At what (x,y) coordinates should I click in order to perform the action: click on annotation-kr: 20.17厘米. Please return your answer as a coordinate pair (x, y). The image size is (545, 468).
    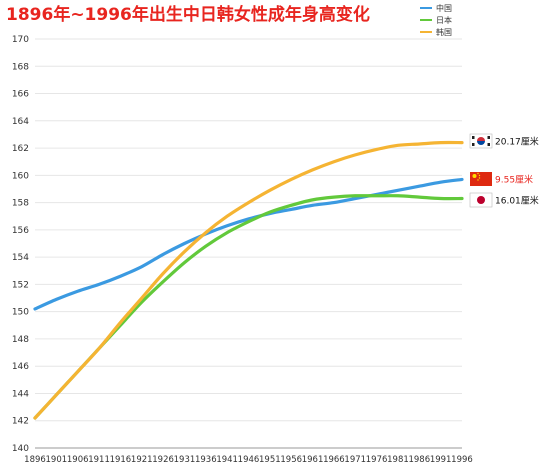
    Looking at the image, I should click on (504, 141).